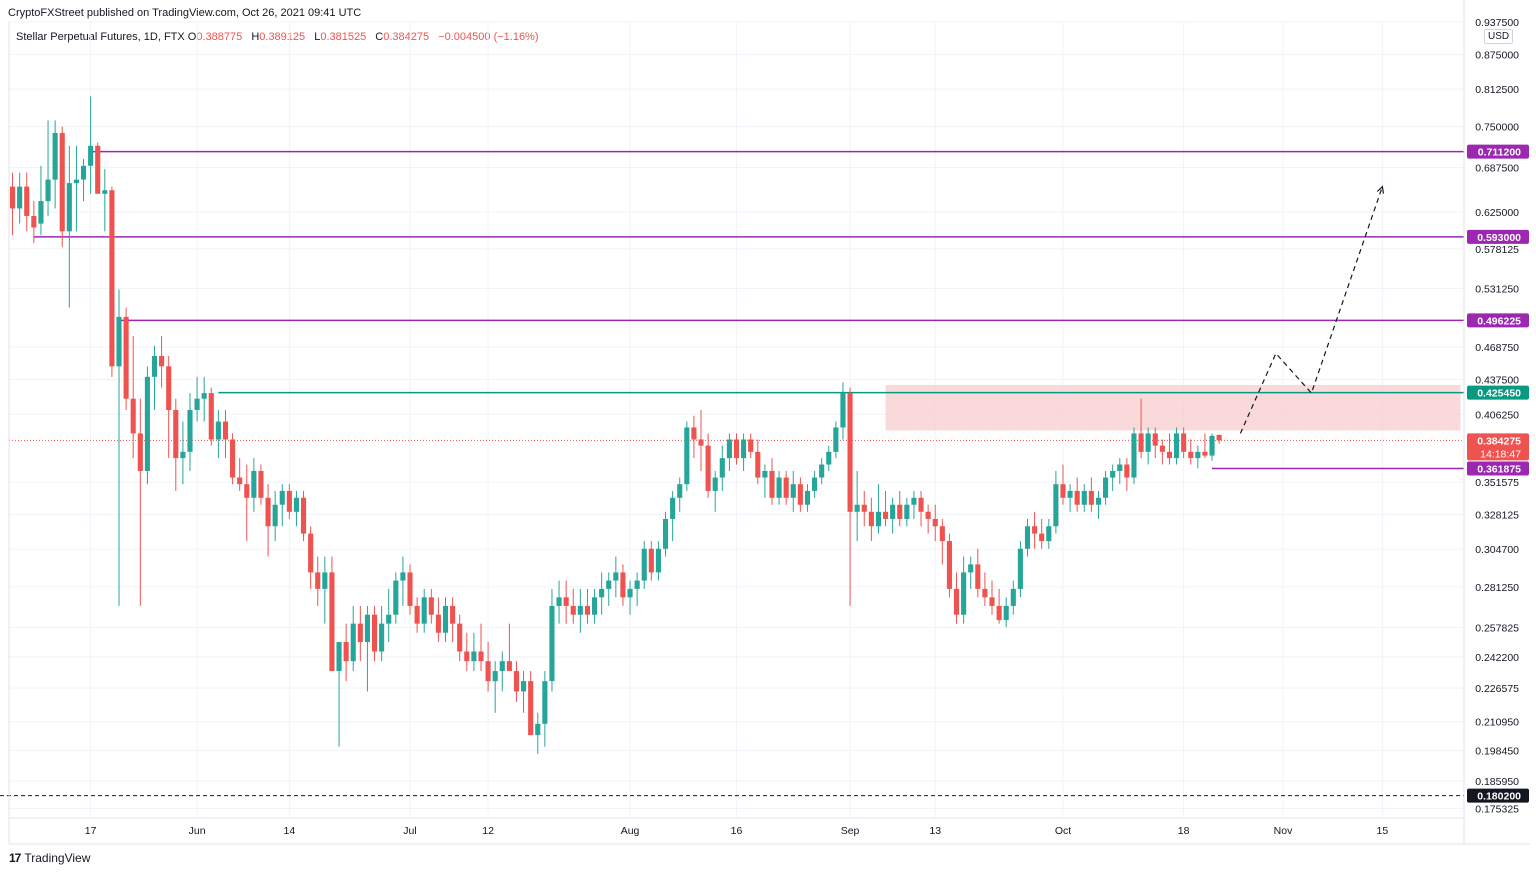 The height and width of the screenshot is (874, 1536). I want to click on projection-path, so click(1311, 309).